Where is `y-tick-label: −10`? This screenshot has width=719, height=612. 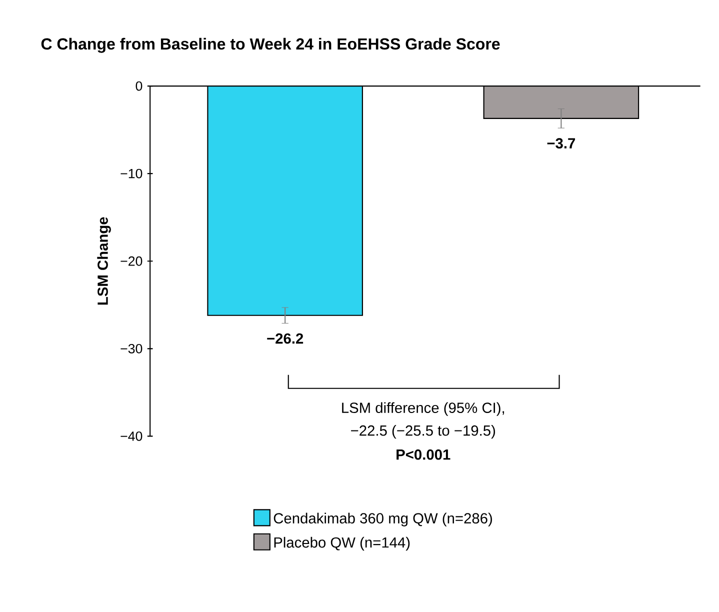 y-tick-label: −10 is located at coordinates (131, 173).